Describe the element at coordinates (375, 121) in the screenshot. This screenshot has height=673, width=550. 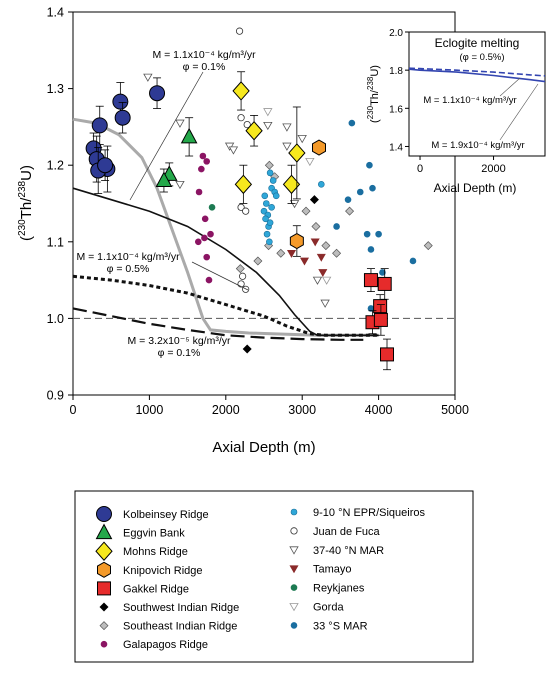
I see `inset-y-label-pre: (` at that location.